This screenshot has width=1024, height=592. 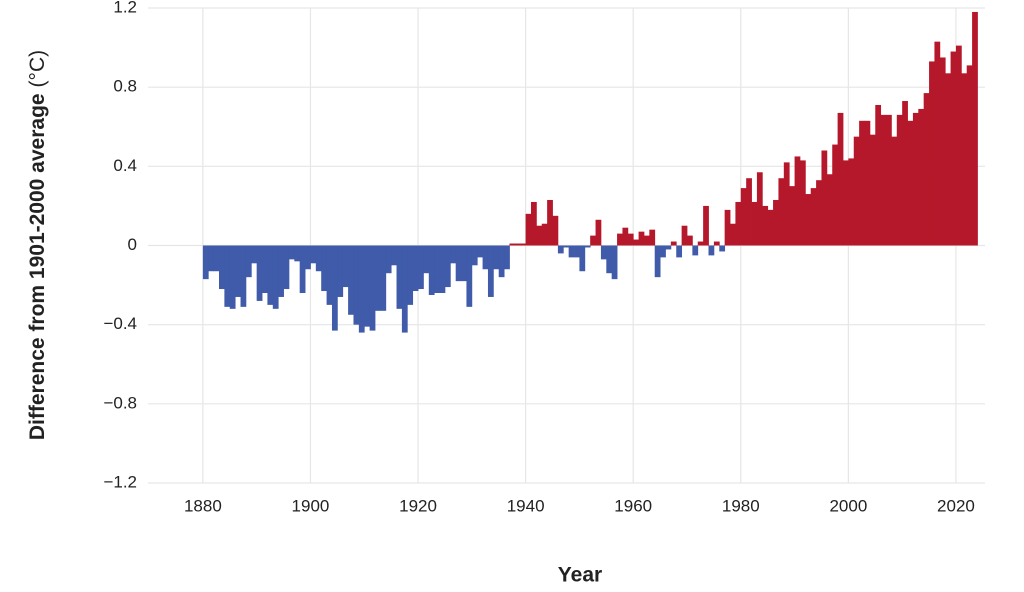 I want to click on y-tick-label: −0.8, so click(x=120, y=402).